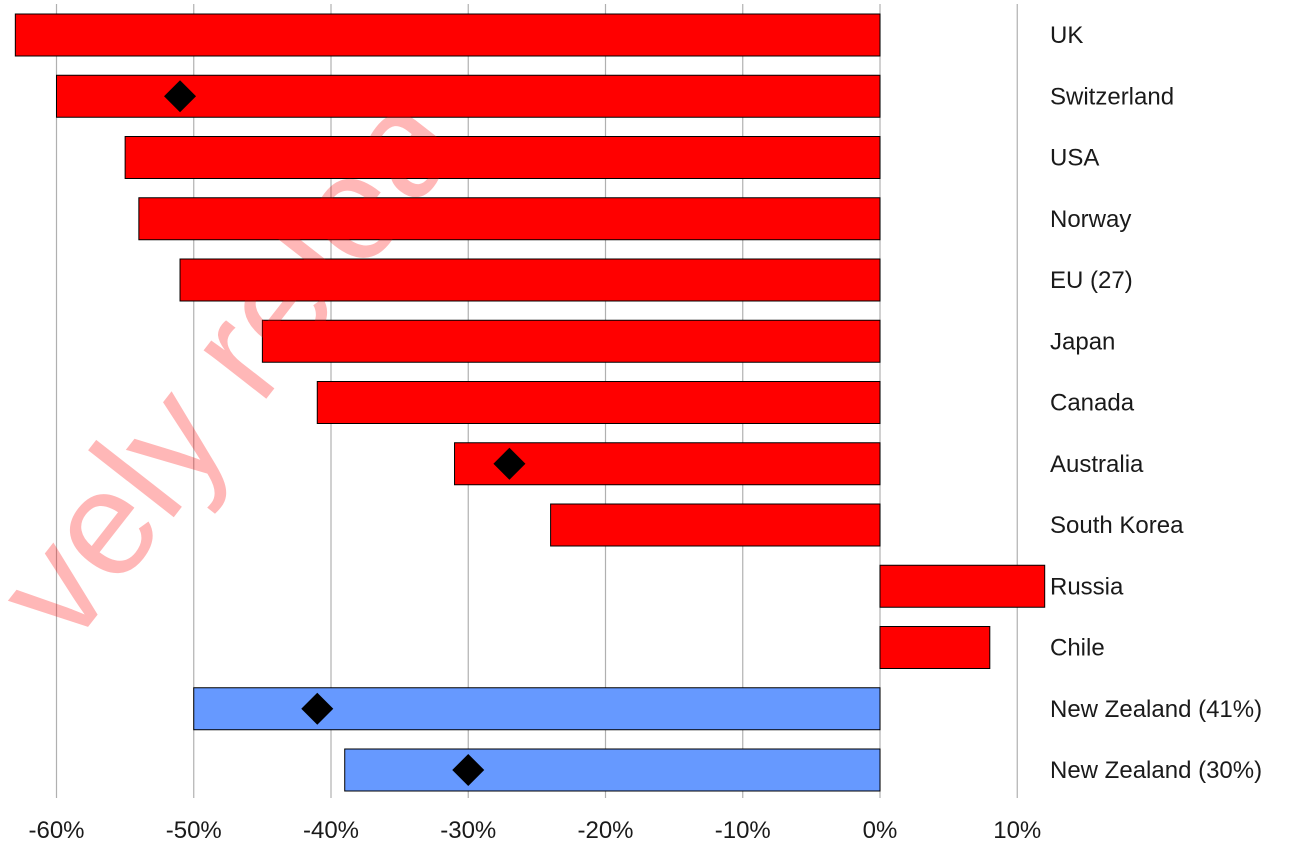  Describe the element at coordinates (1082, 341) in the screenshot. I see `category-label: Japan` at that location.